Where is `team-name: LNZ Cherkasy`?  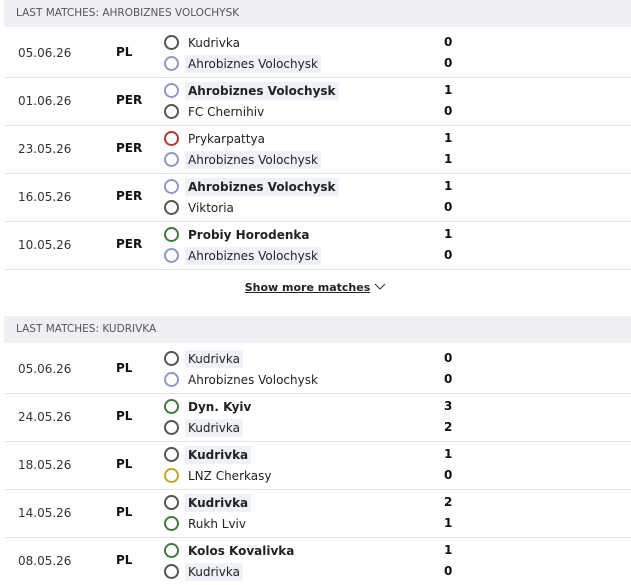 team-name: LNZ Cherkasy is located at coordinates (230, 476).